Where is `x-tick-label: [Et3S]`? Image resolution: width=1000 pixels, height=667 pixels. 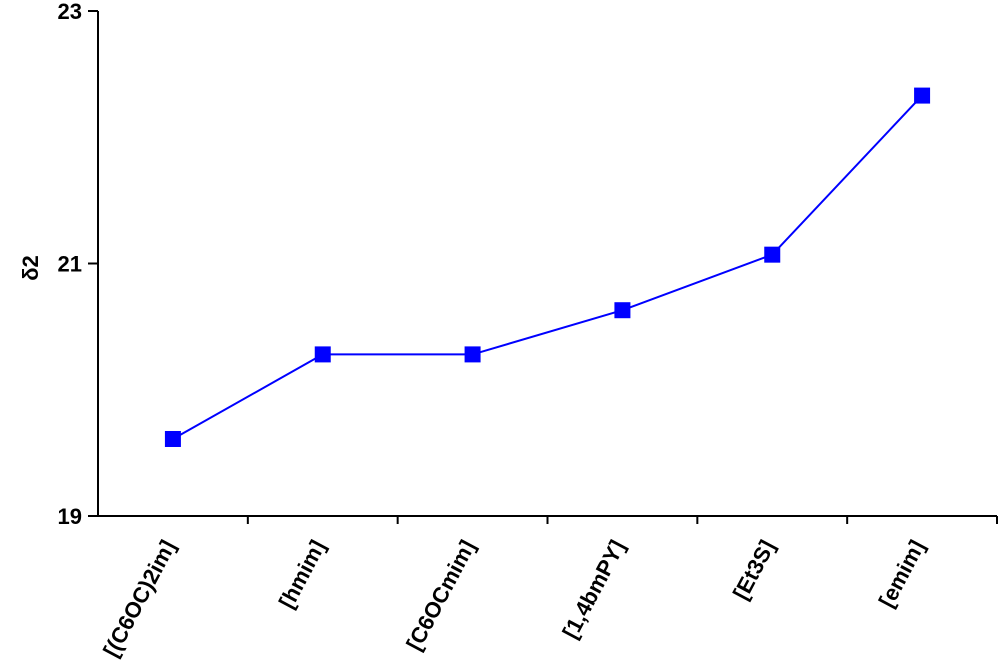 x-tick-label: [Et3S] is located at coordinates (754, 570).